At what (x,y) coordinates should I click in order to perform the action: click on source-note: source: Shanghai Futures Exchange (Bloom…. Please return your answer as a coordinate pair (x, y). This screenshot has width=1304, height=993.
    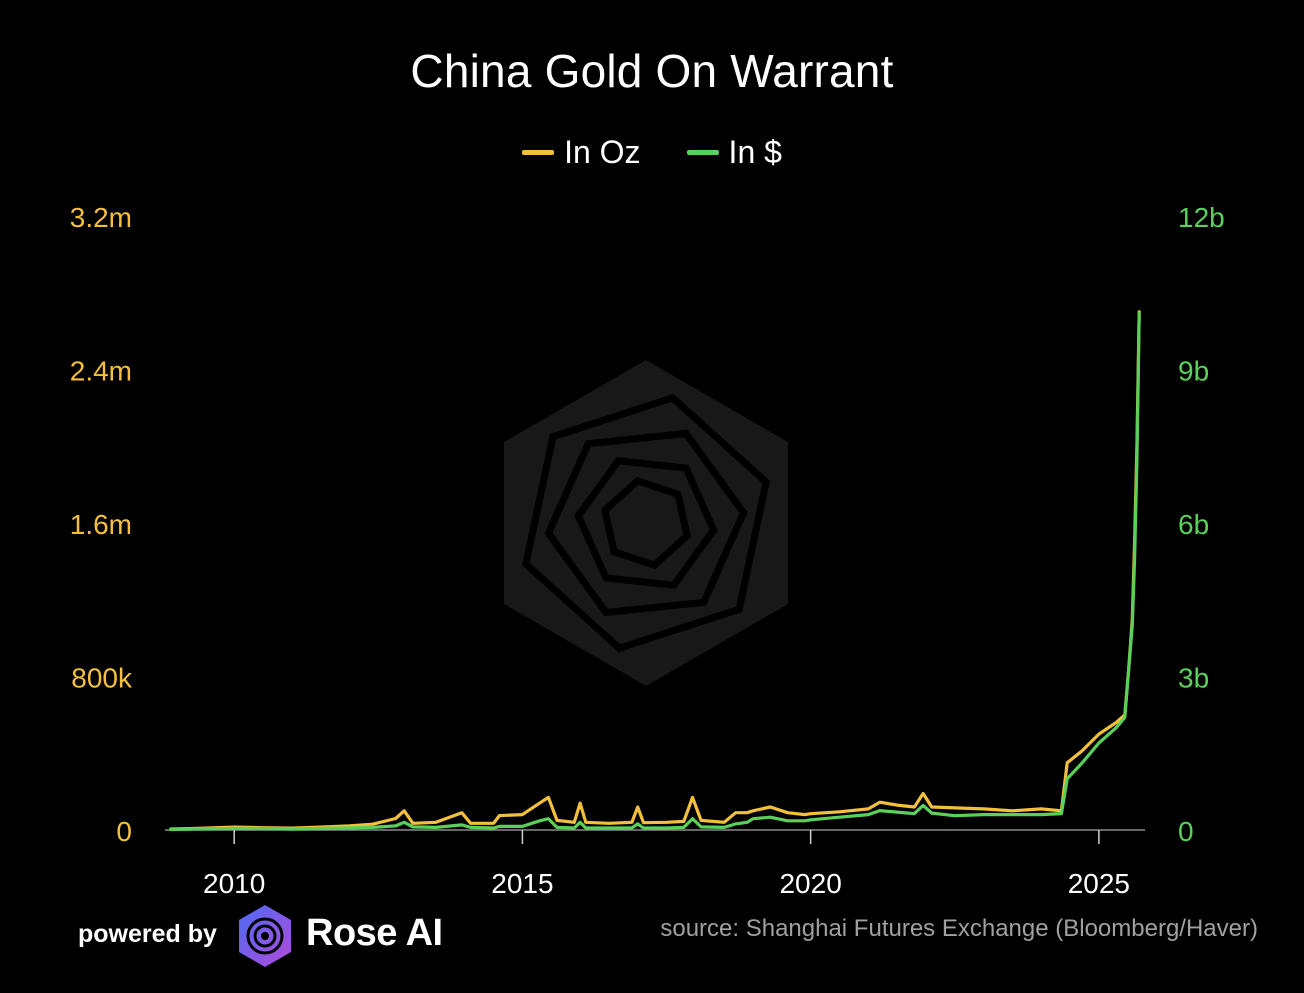
    Looking at the image, I should click on (959, 928).